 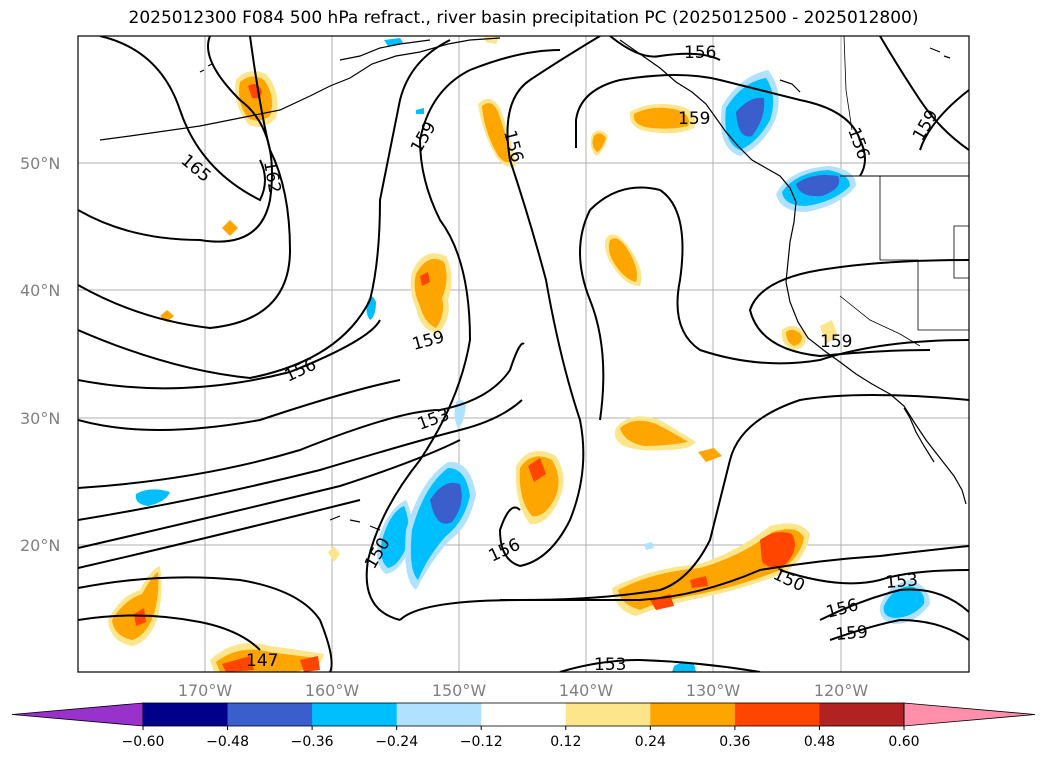 I want to click on svg-text: 147, so click(x=262, y=661).